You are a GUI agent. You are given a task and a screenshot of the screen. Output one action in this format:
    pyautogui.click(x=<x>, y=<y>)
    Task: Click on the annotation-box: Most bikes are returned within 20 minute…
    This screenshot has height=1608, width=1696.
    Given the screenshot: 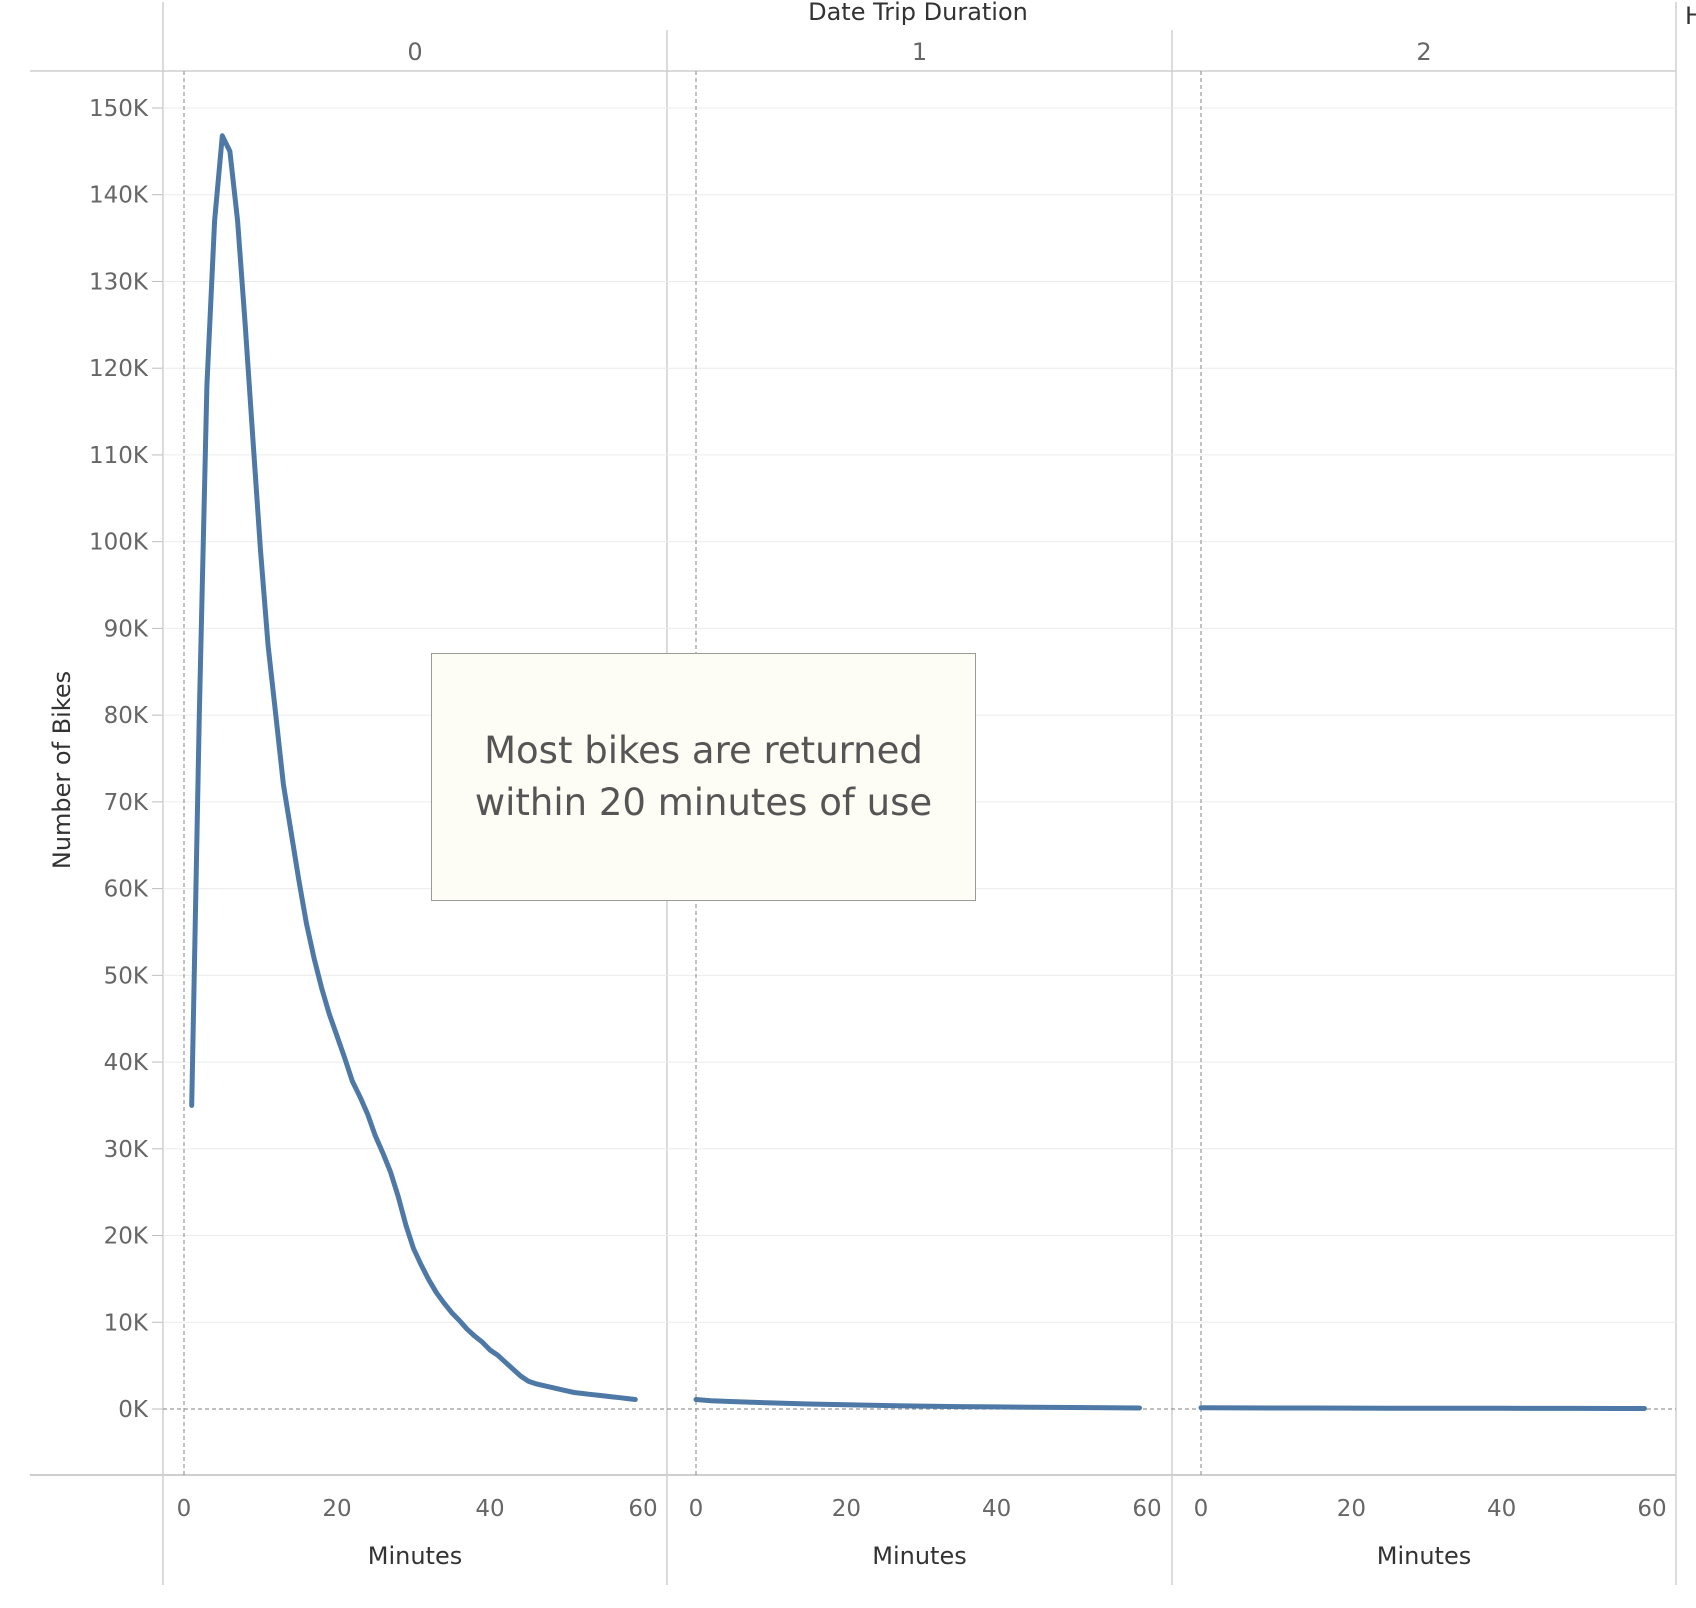 What is the action you would take?
    pyautogui.click(x=703, y=777)
    